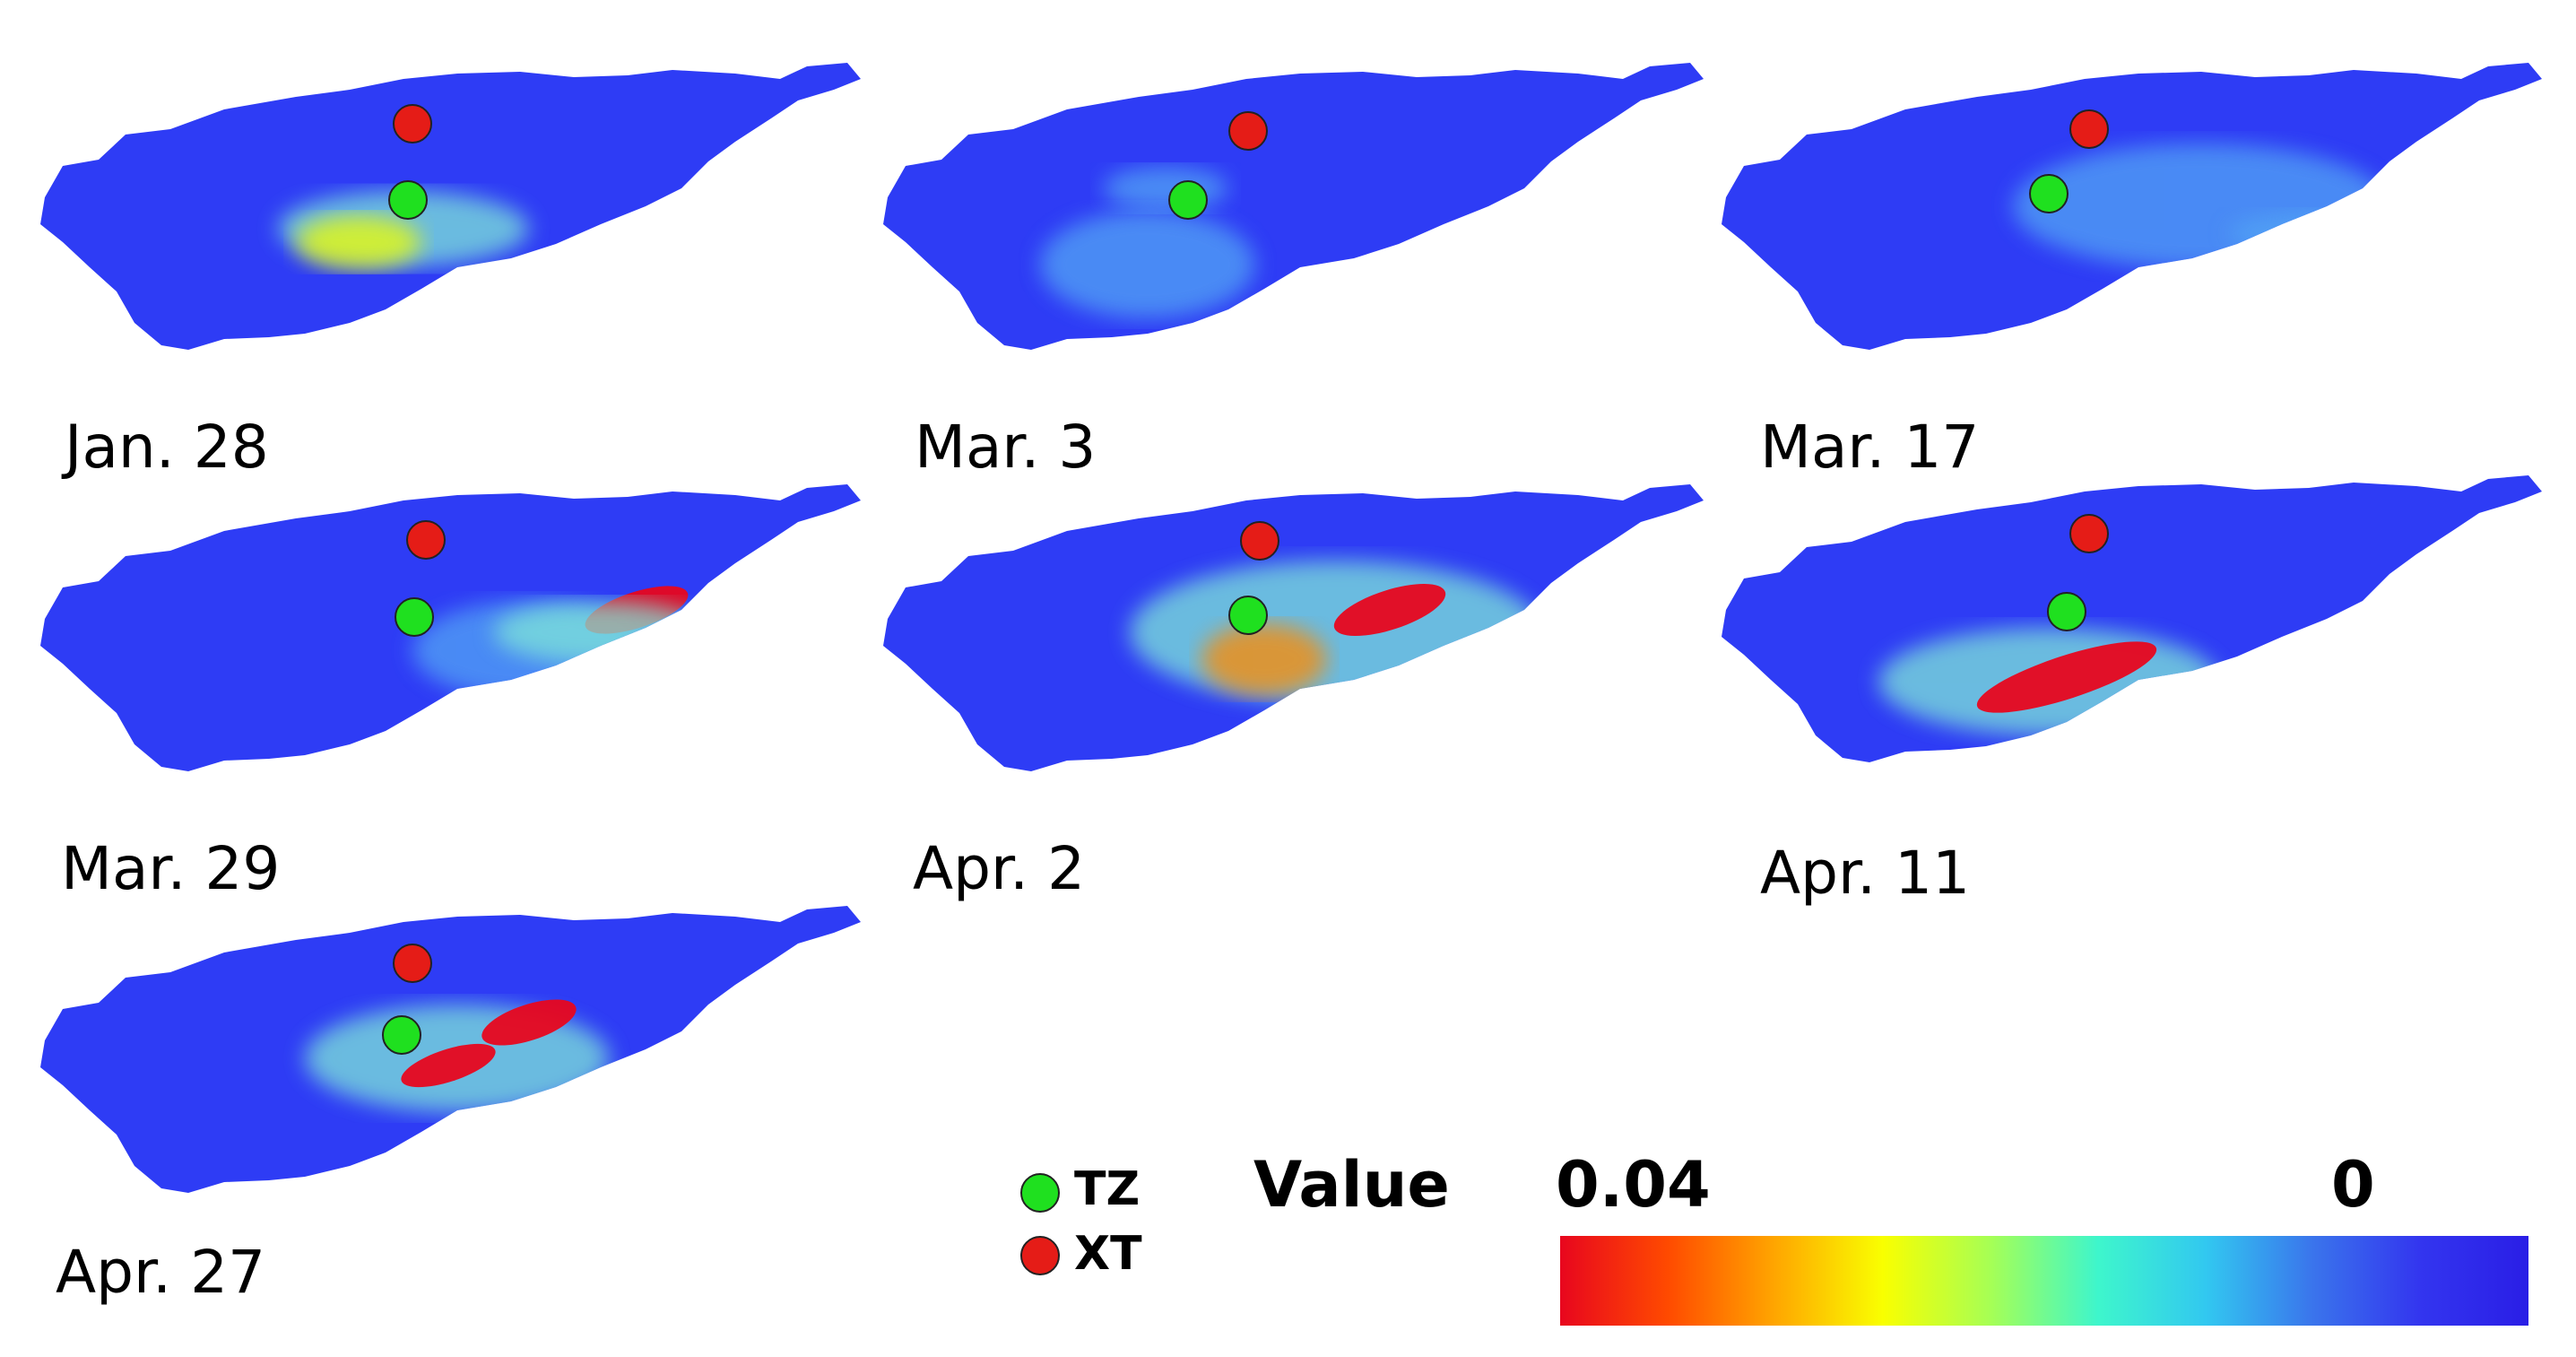  What do you see at coordinates (161, 1272) in the screenshot?
I see `date-label-apr-27: Apr. 27` at bounding box center [161, 1272].